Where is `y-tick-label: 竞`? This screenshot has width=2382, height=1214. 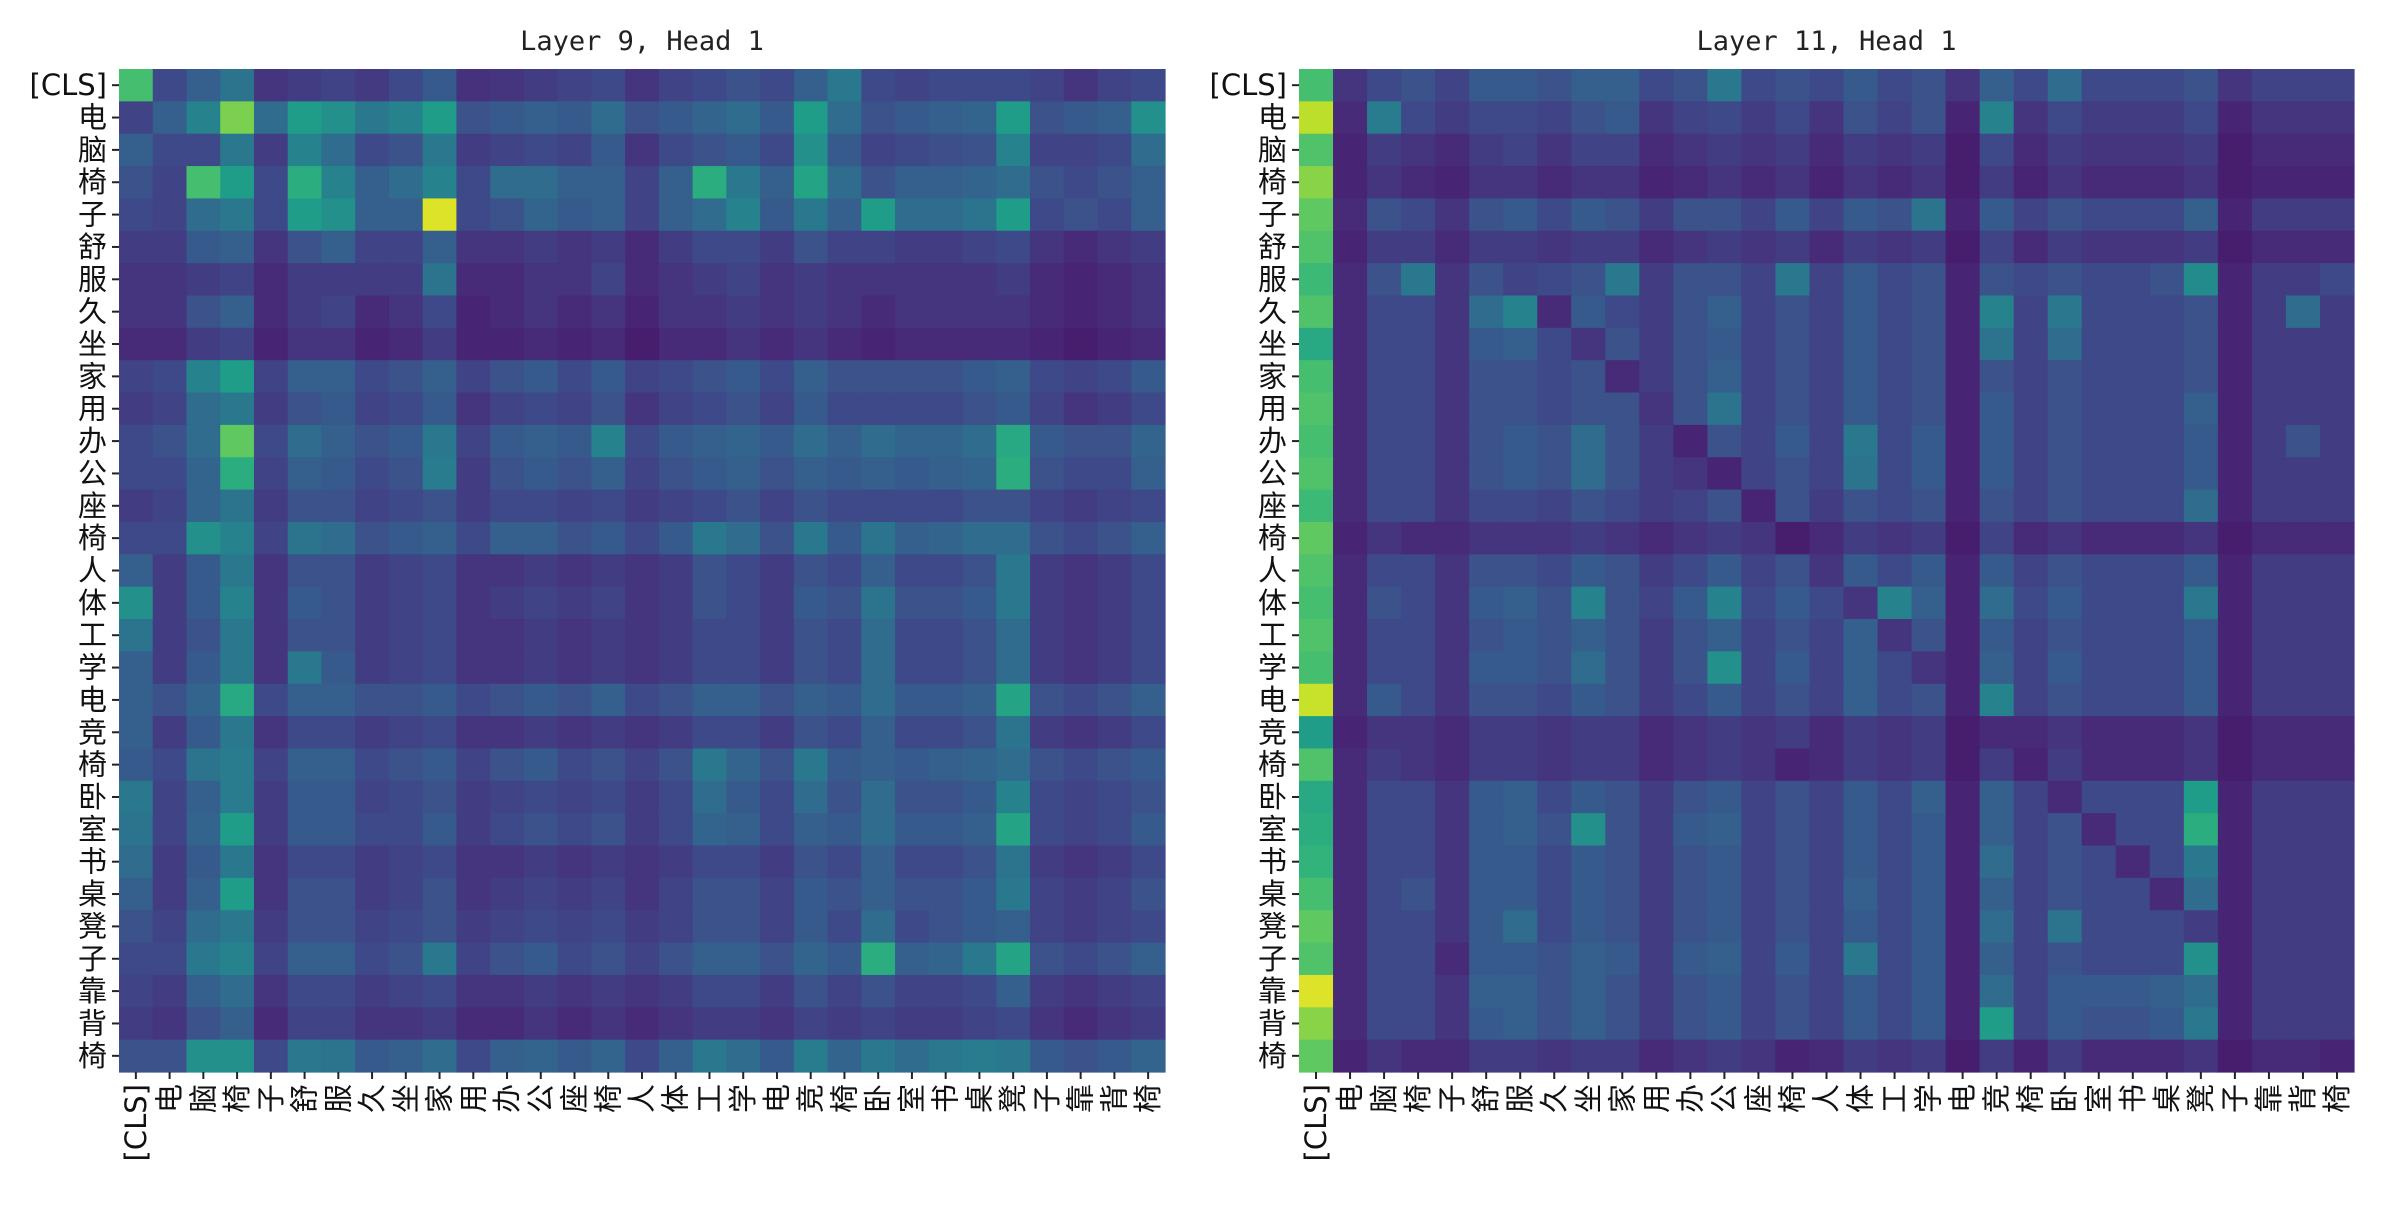
y-tick-label: 竞 is located at coordinates (92, 732).